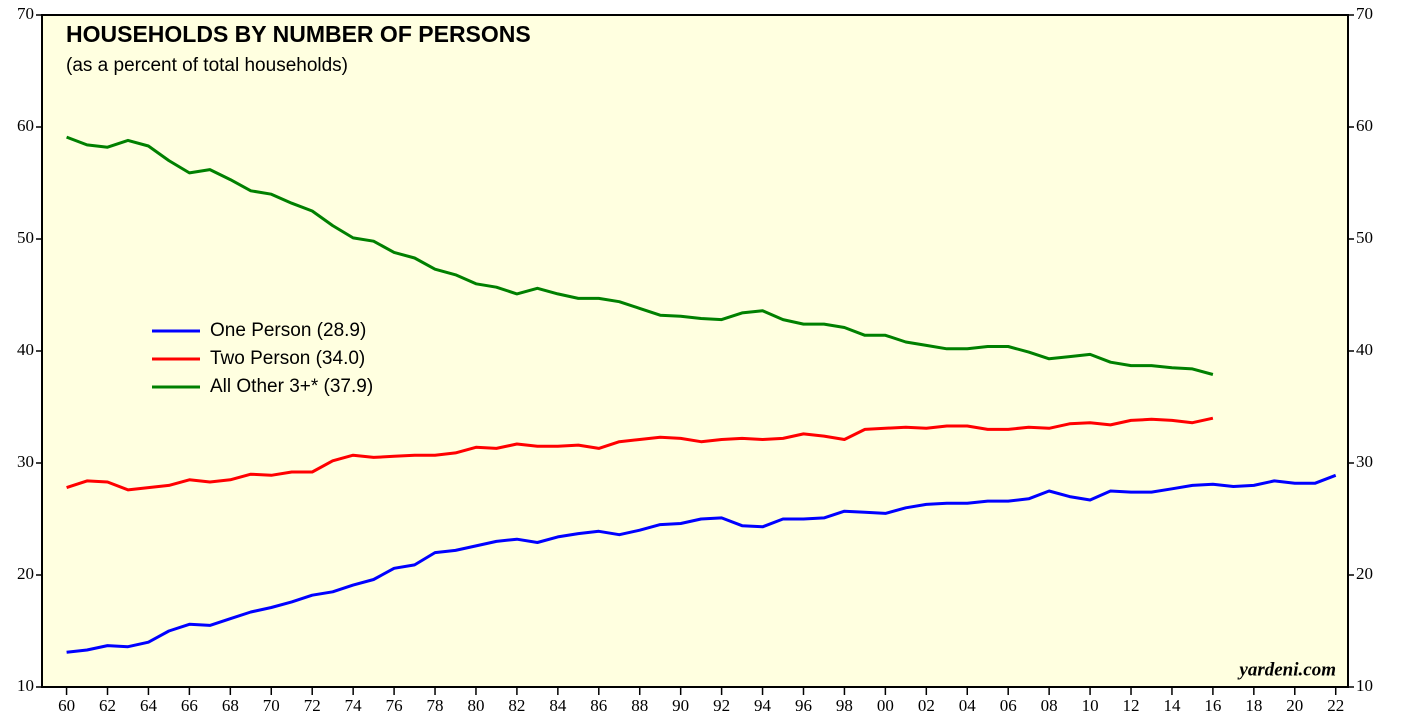 This screenshot has width=1408, height=719. I want to click on x-tick-label: 88, so click(639, 705).